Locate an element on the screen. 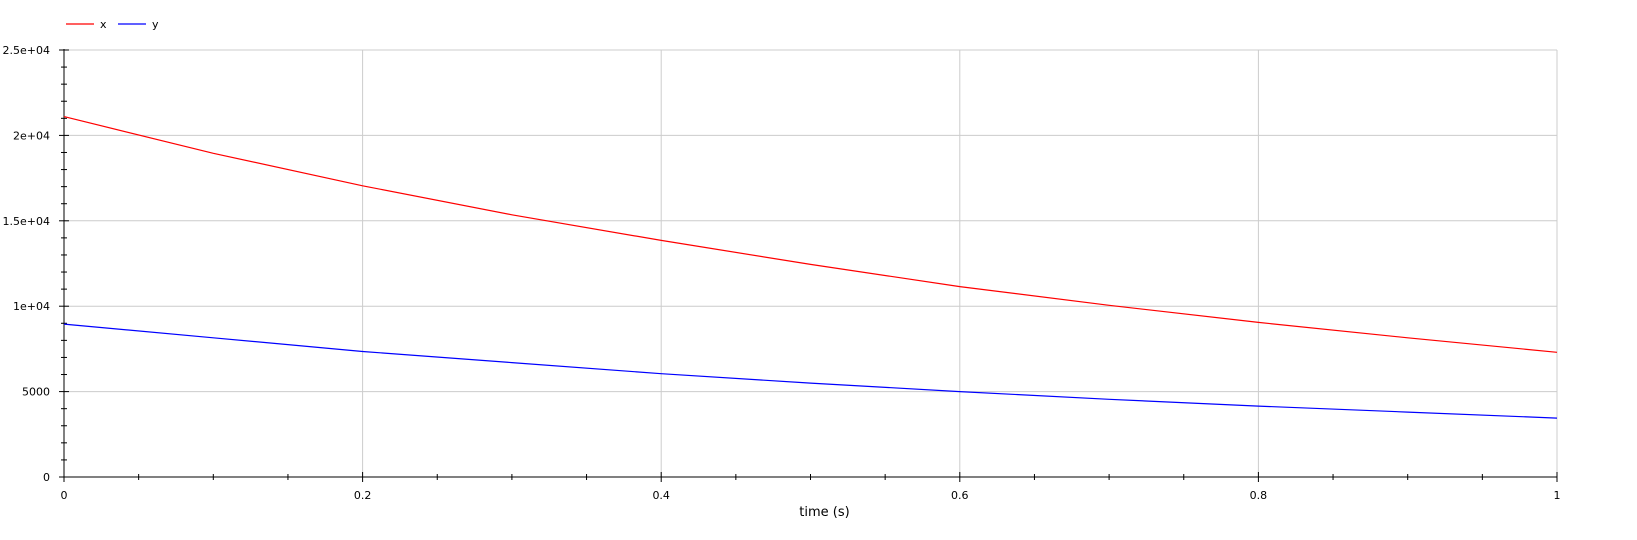 This screenshot has height=540, width=1637. x-tick-label: 0 is located at coordinates (64, 495).